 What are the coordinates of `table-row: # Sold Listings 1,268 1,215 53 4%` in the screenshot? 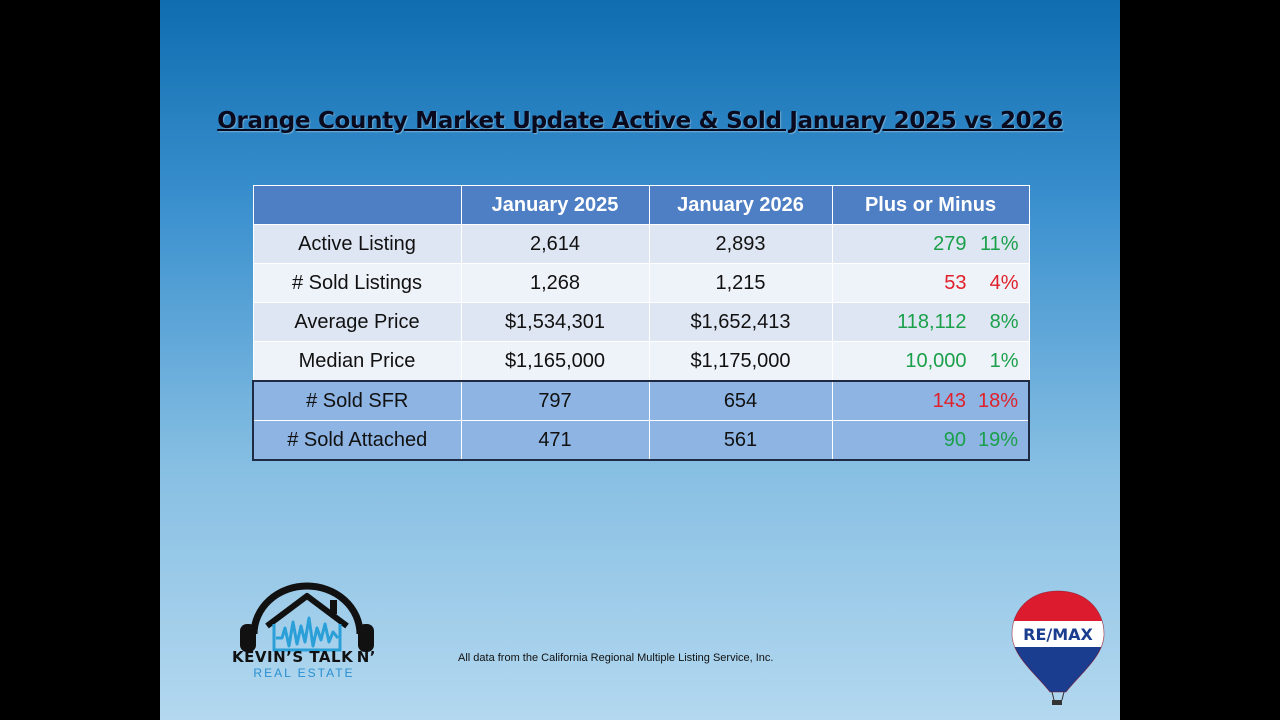 It's located at (641, 283).